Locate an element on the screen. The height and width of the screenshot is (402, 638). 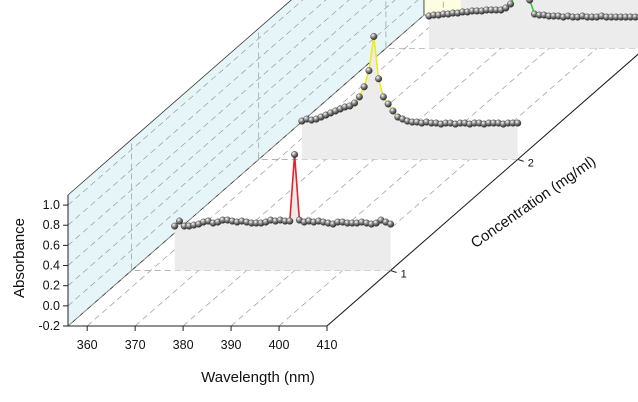
z-tick-label: 2 is located at coordinates (531, 163).